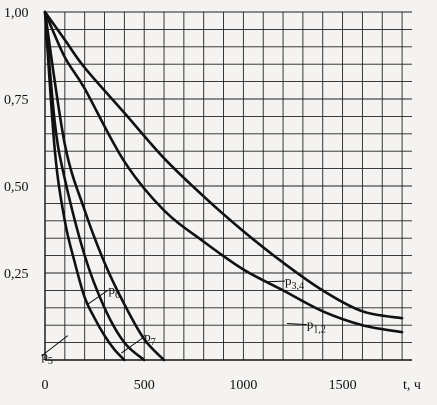  What do you see at coordinates (343, 385) in the screenshot?
I see `x-tick-label: 1500` at bounding box center [343, 385].